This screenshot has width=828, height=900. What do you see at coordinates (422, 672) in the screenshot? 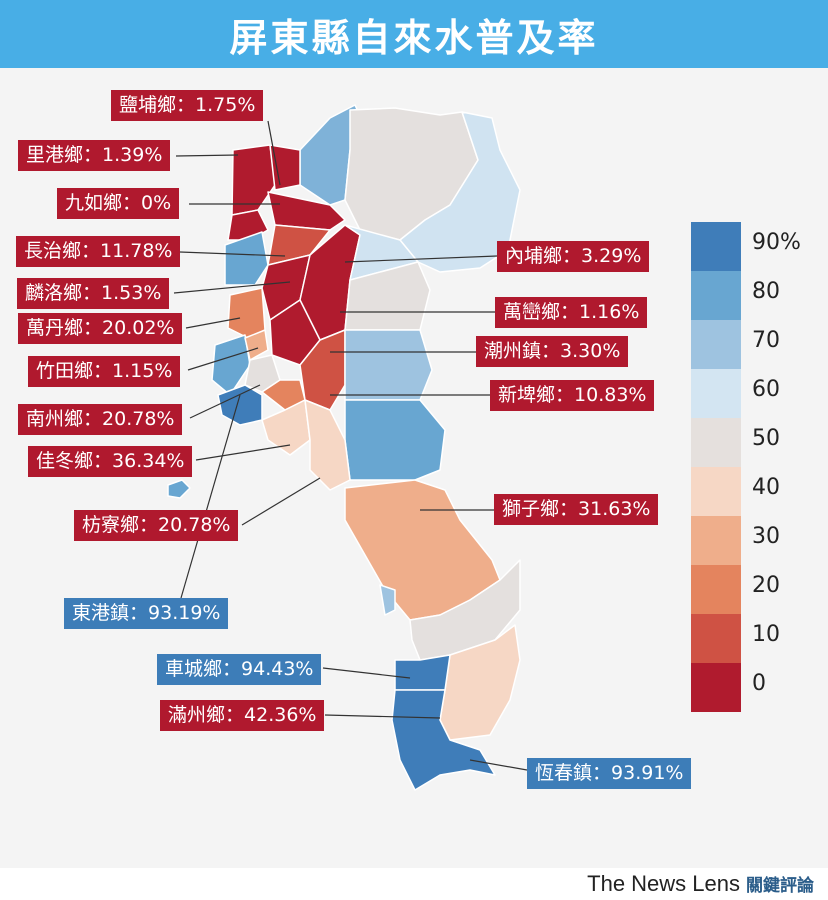
I see `region-checheng` at bounding box center [422, 672].